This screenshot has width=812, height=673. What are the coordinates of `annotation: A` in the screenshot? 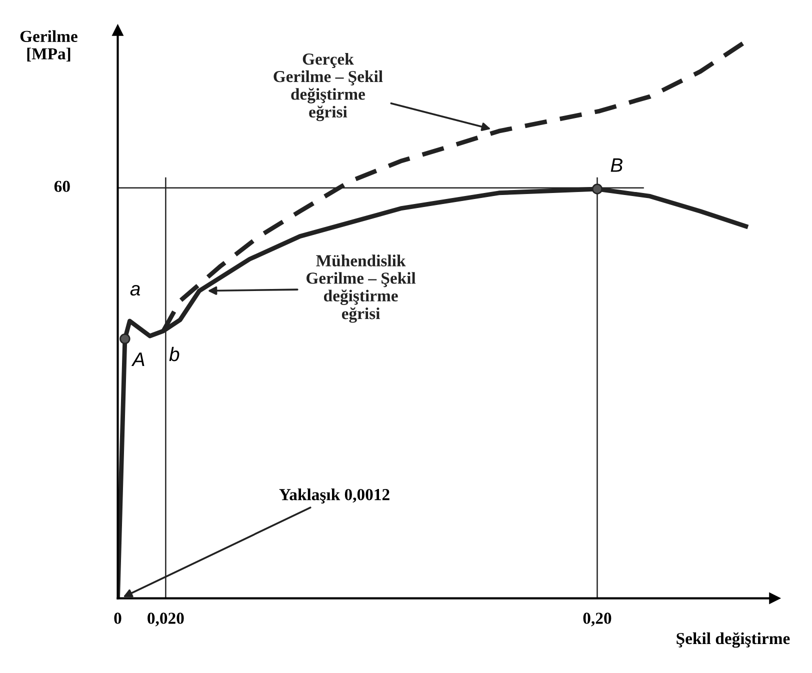 It's located at (137, 359).